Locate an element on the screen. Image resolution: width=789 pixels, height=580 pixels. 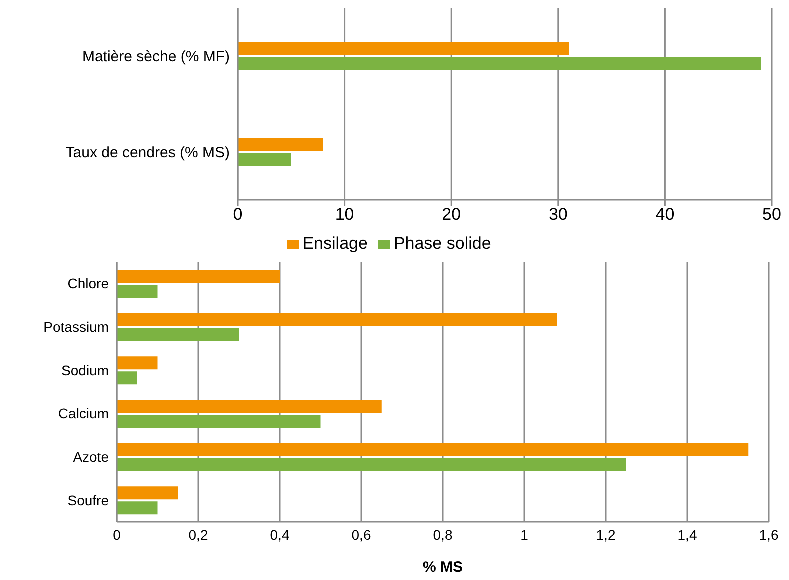
x-tick-label: 30 is located at coordinates (558, 214).